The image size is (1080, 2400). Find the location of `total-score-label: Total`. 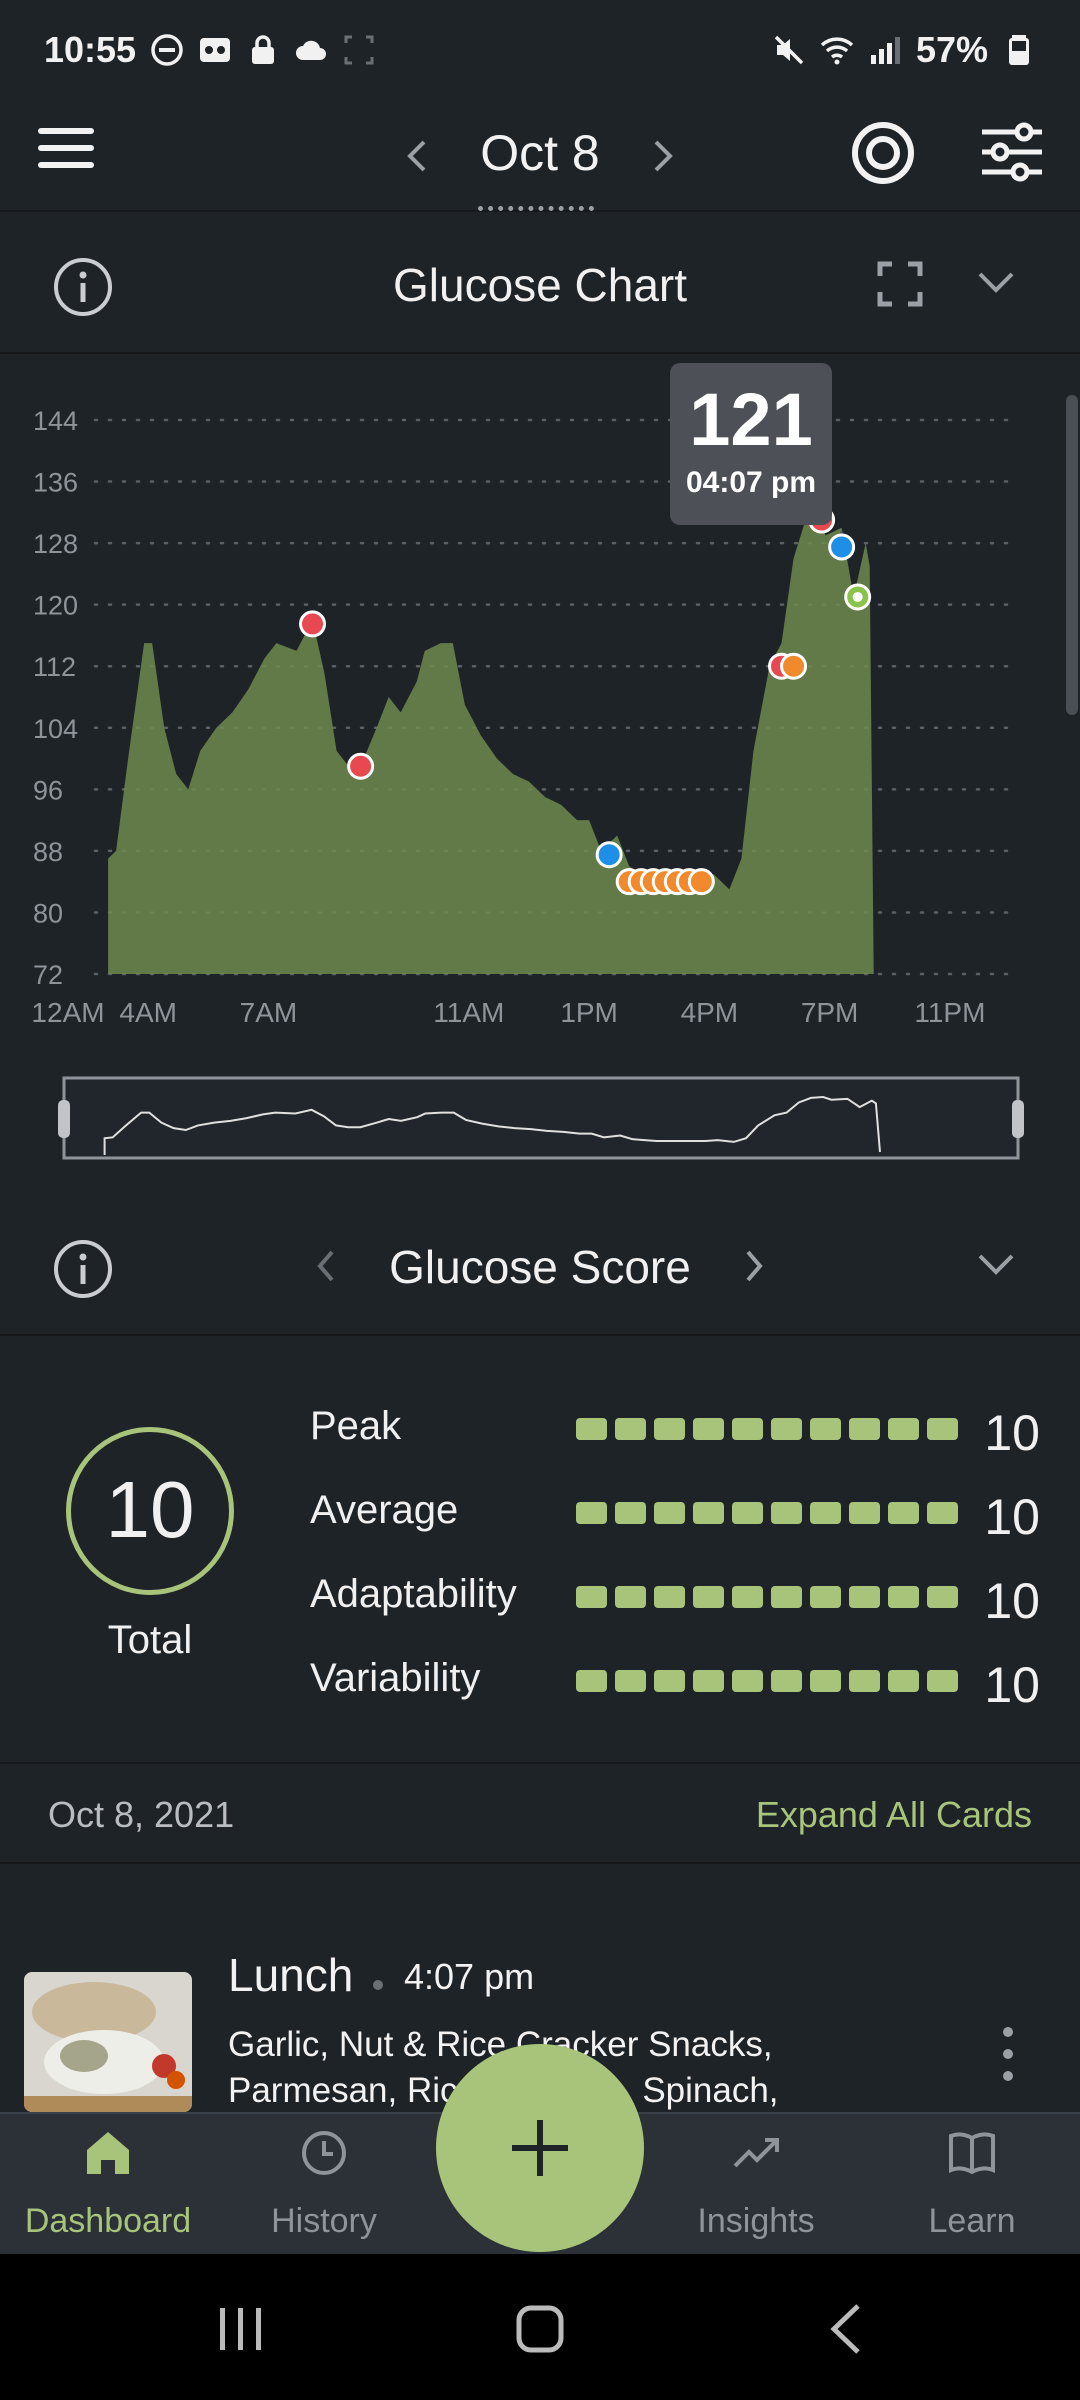

total-score-label: Total is located at coordinates (150, 1640).